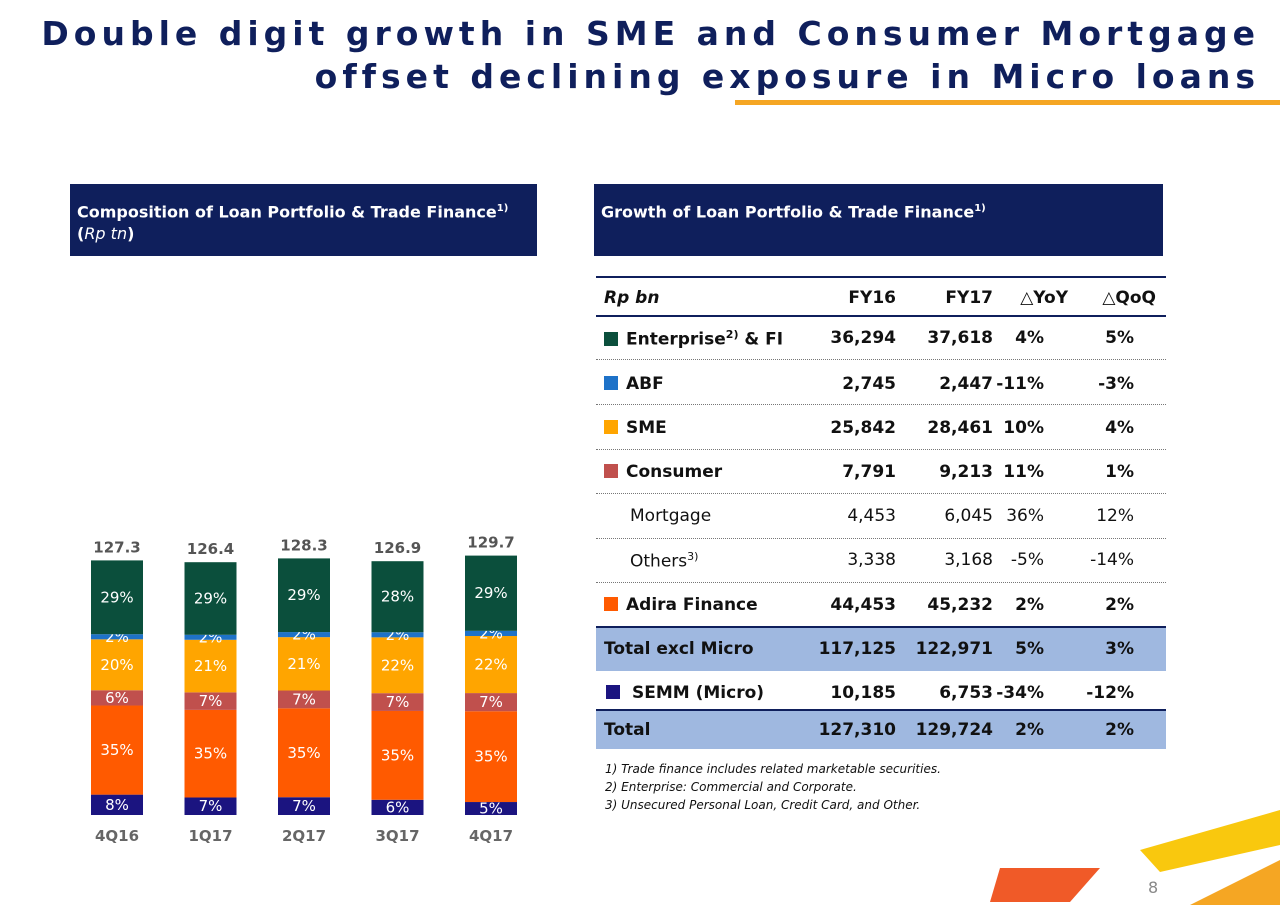 This screenshot has width=1280, height=905. I want to click on cell-fy17: 2,447, so click(966, 384).